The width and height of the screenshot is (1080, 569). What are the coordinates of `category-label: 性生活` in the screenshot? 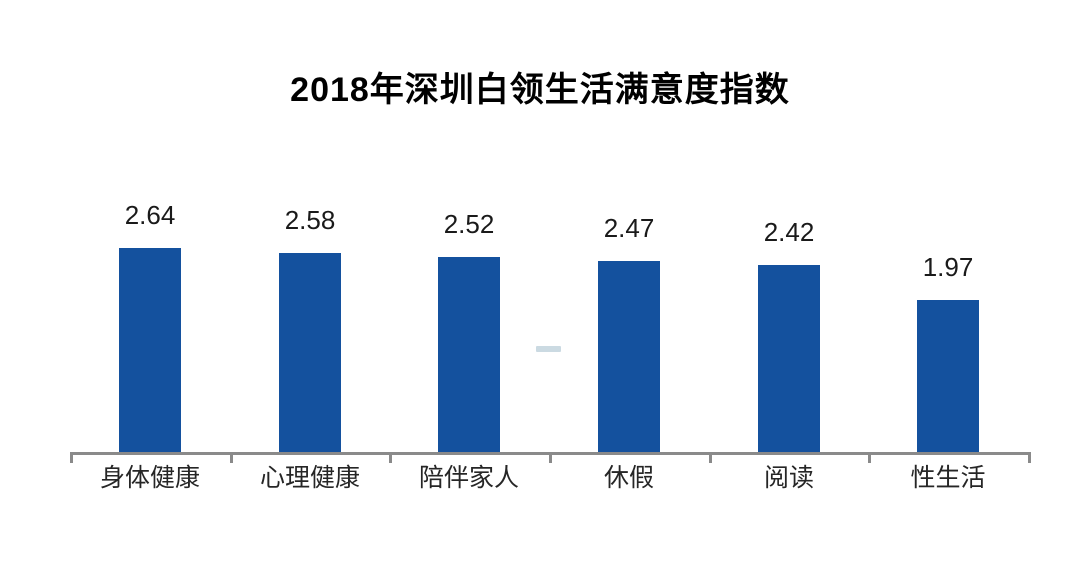 It's located at (948, 478).